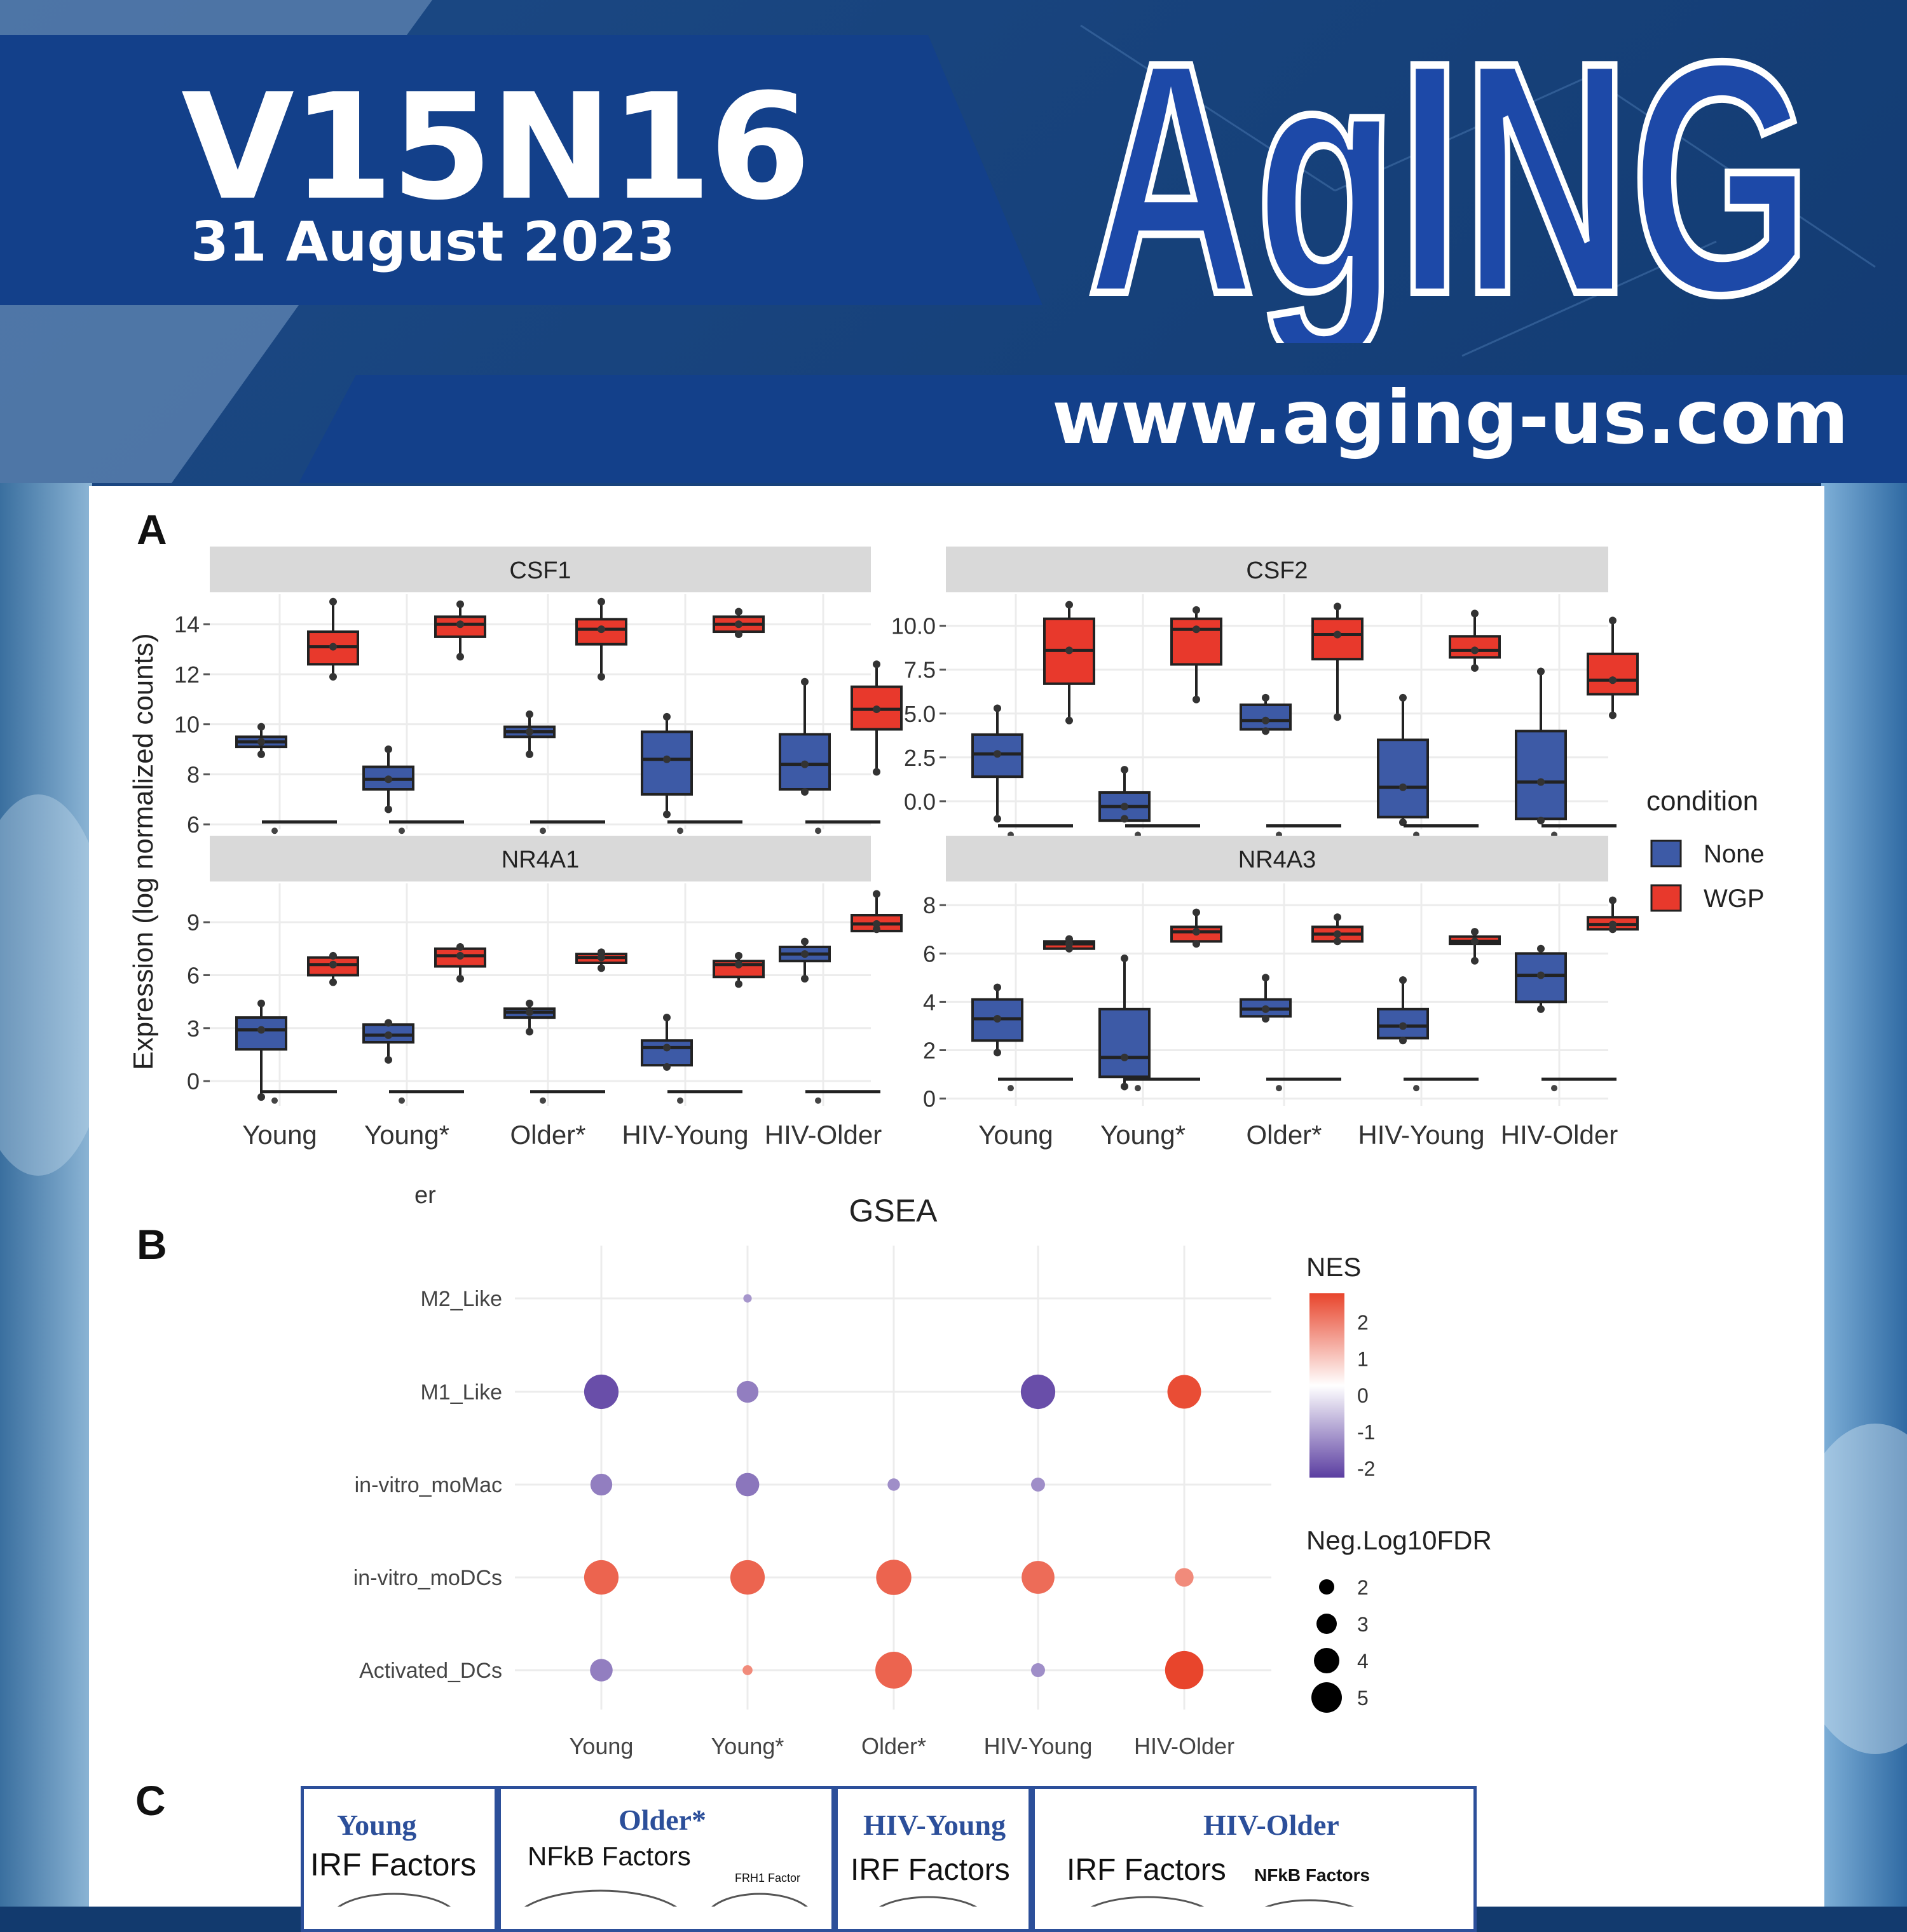 This screenshot has width=1907, height=1932. Describe the element at coordinates (894, 1210) in the screenshot. I see `gsea-title: GSEA` at that location.